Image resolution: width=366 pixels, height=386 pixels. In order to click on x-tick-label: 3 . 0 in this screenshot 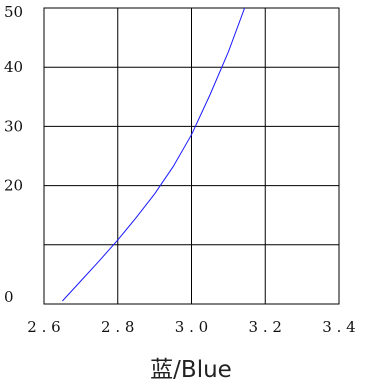, I will do `click(191, 327)`.